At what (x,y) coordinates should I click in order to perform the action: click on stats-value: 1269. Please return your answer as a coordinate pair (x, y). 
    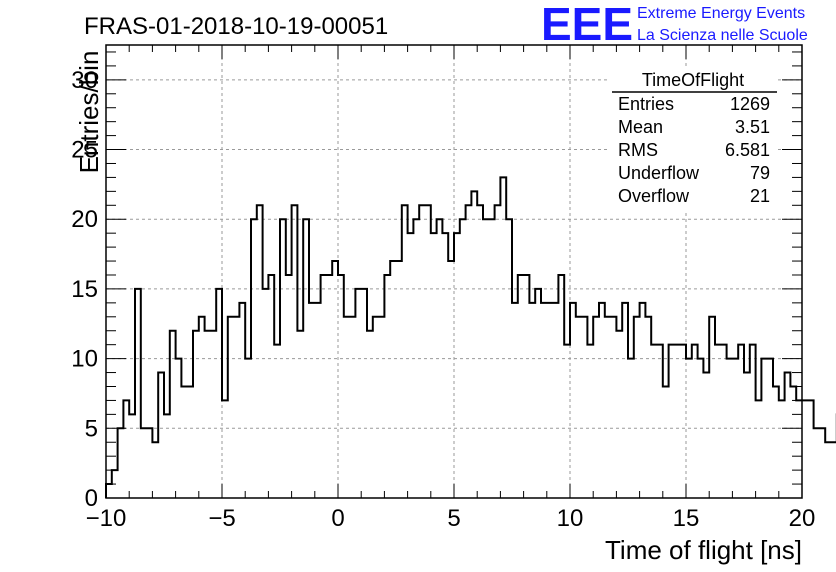
    Looking at the image, I should click on (750, 104).